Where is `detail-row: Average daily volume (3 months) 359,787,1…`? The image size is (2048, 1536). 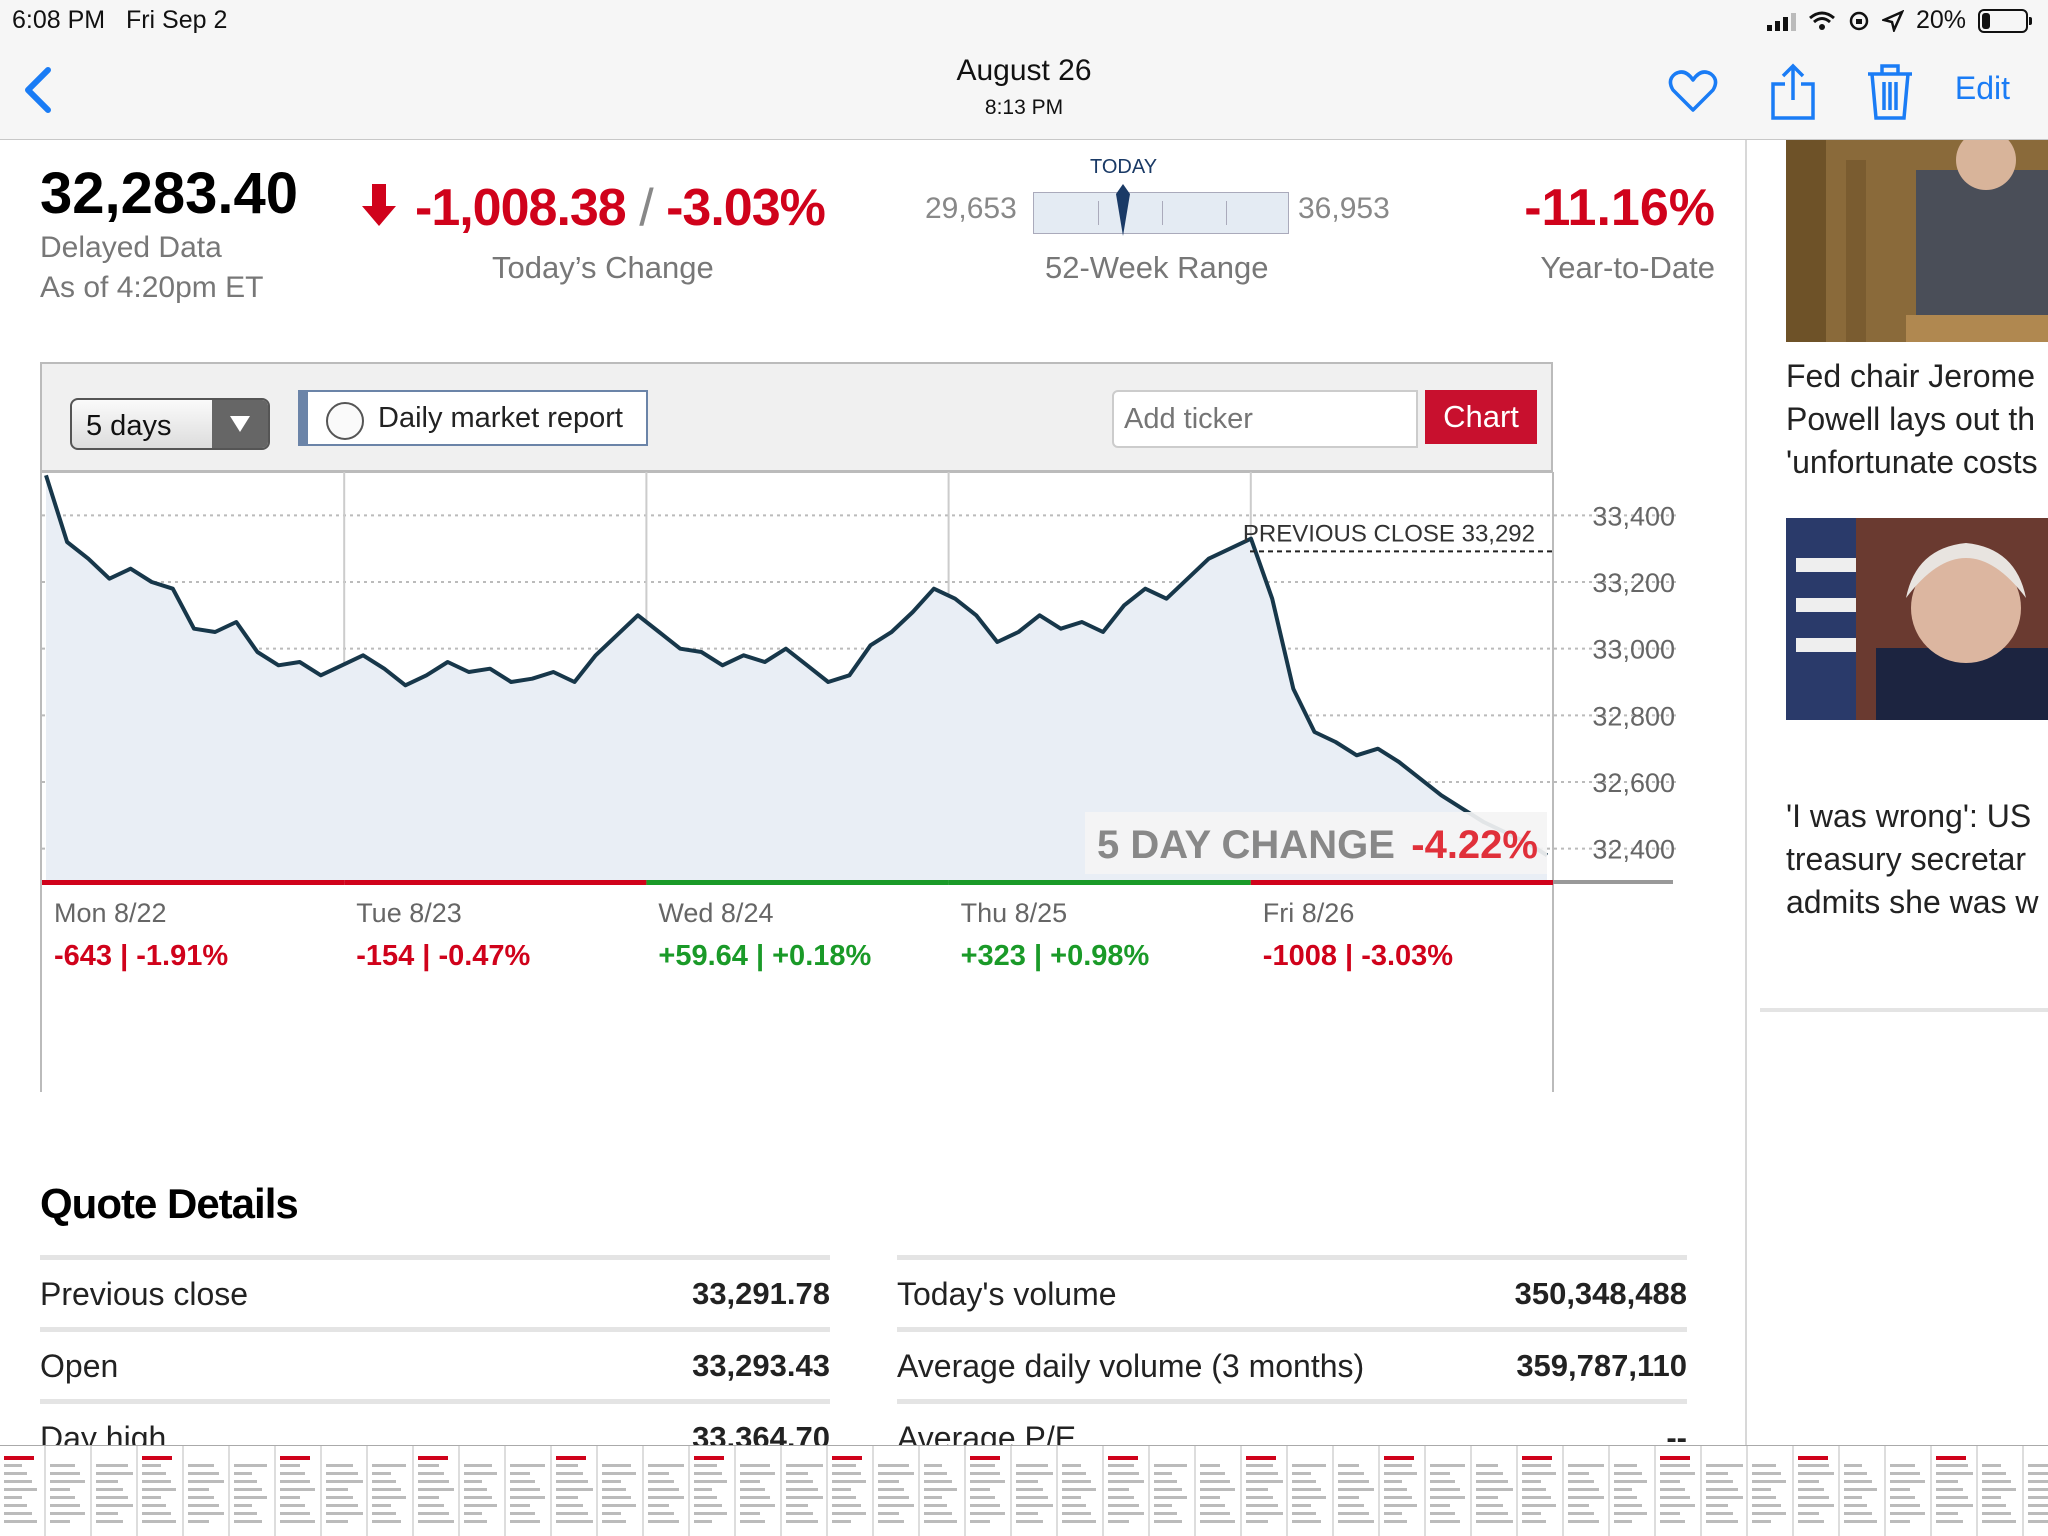
detail-row: Average daily volume (3 months) 359,787,1… is located at coordinates (1292, 1363).